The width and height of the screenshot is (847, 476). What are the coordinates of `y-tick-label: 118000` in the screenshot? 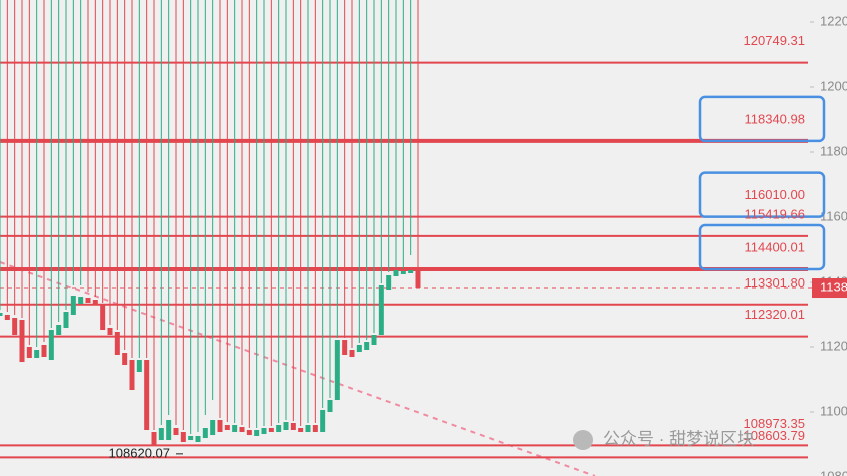 It's located at (833, 150).